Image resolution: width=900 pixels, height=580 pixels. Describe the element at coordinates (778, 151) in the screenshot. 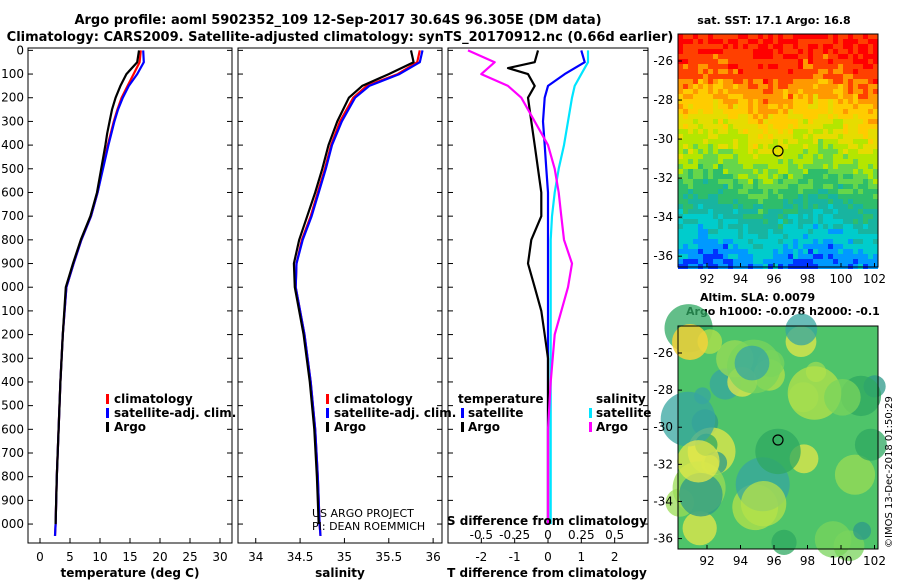

I see `sst-map-field` at that location.